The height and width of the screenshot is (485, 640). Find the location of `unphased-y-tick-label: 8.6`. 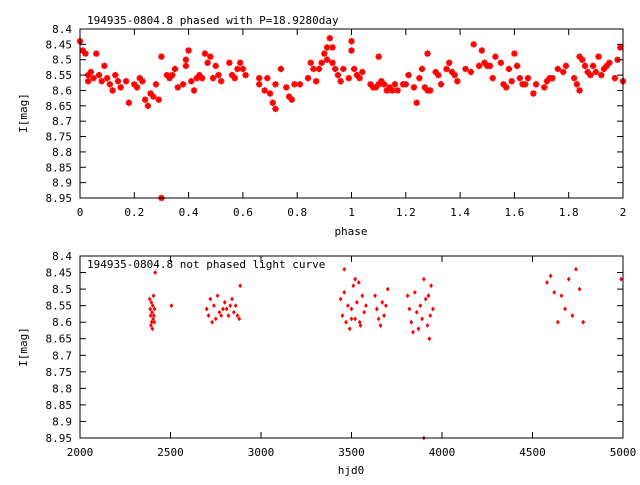

unphased-y-tick-label: 8.6 is located at coordinates (62, 322).